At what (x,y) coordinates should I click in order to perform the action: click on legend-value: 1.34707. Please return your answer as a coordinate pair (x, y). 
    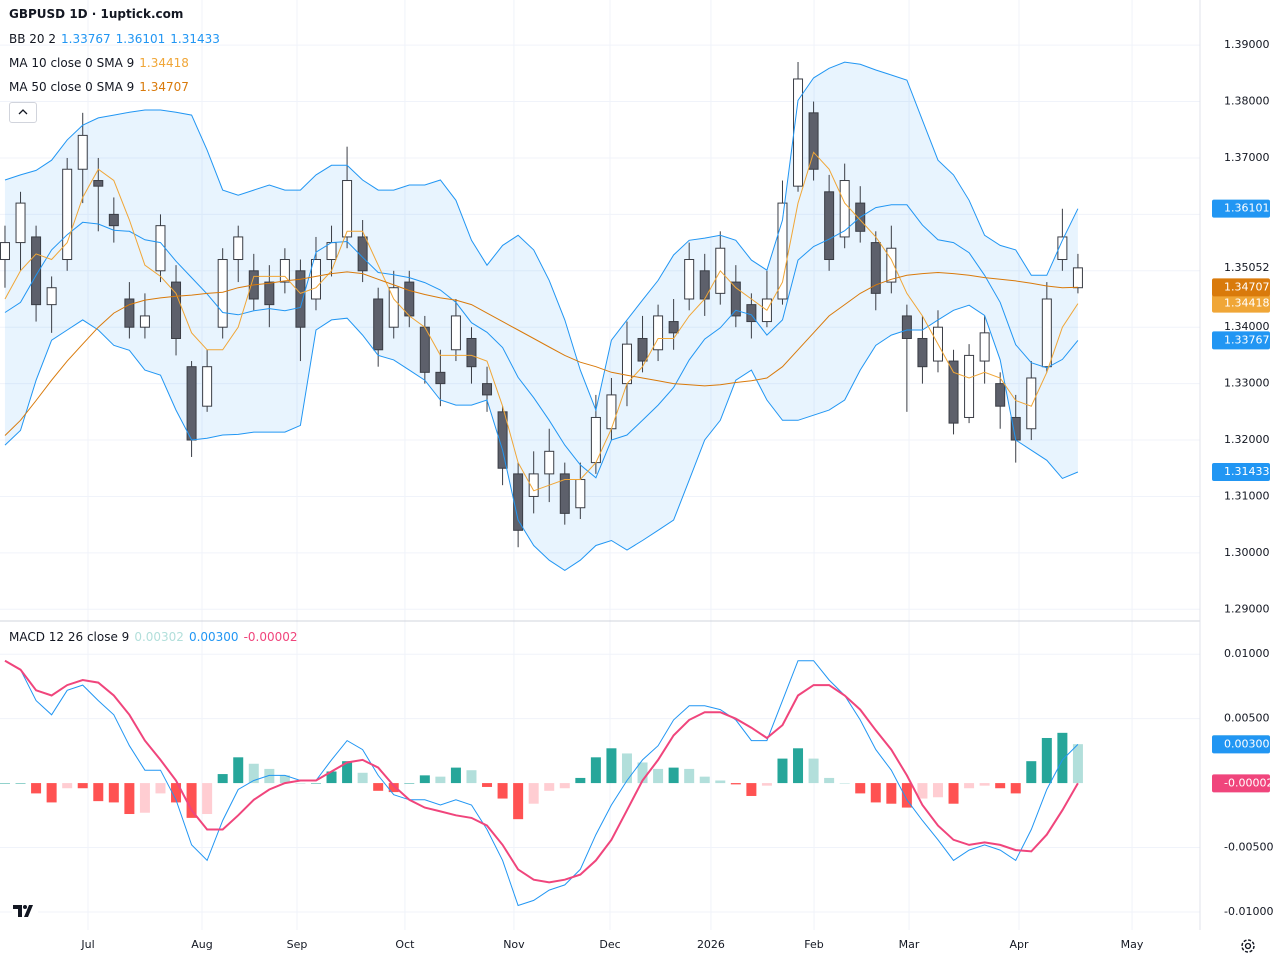
    Looking at the image, I should click on (164, 87).